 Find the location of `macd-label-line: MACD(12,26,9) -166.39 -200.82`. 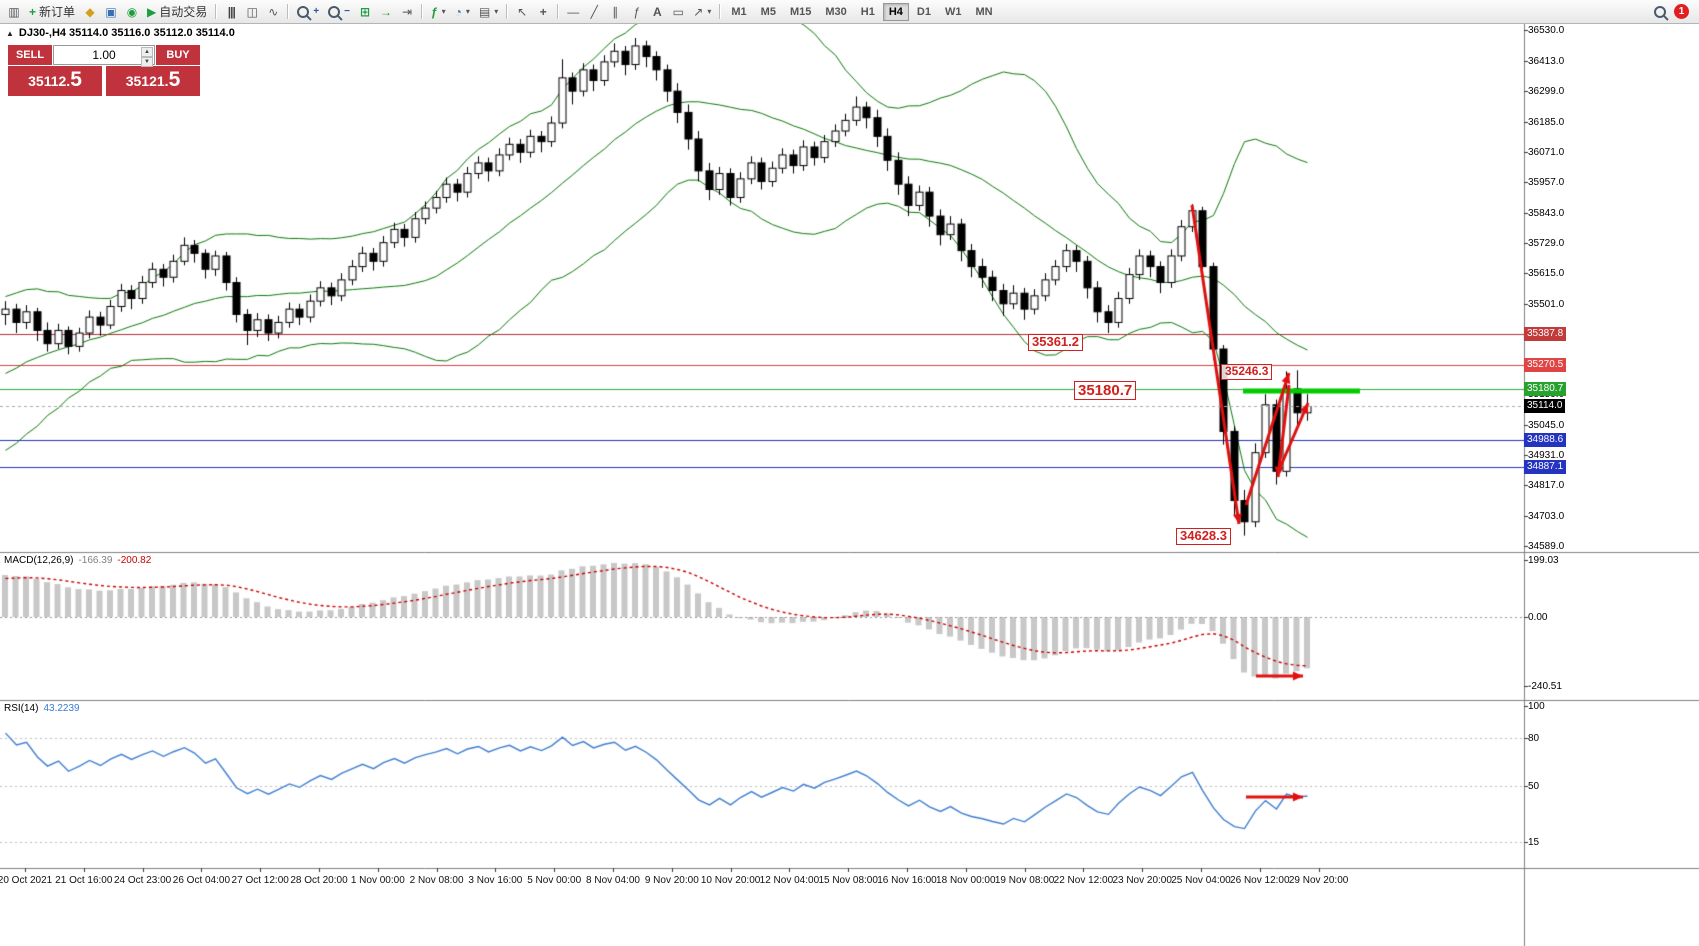

macd-label-line: MACD(12,26,9) -166.39 -200.82 is located at coordinates (80, 560).